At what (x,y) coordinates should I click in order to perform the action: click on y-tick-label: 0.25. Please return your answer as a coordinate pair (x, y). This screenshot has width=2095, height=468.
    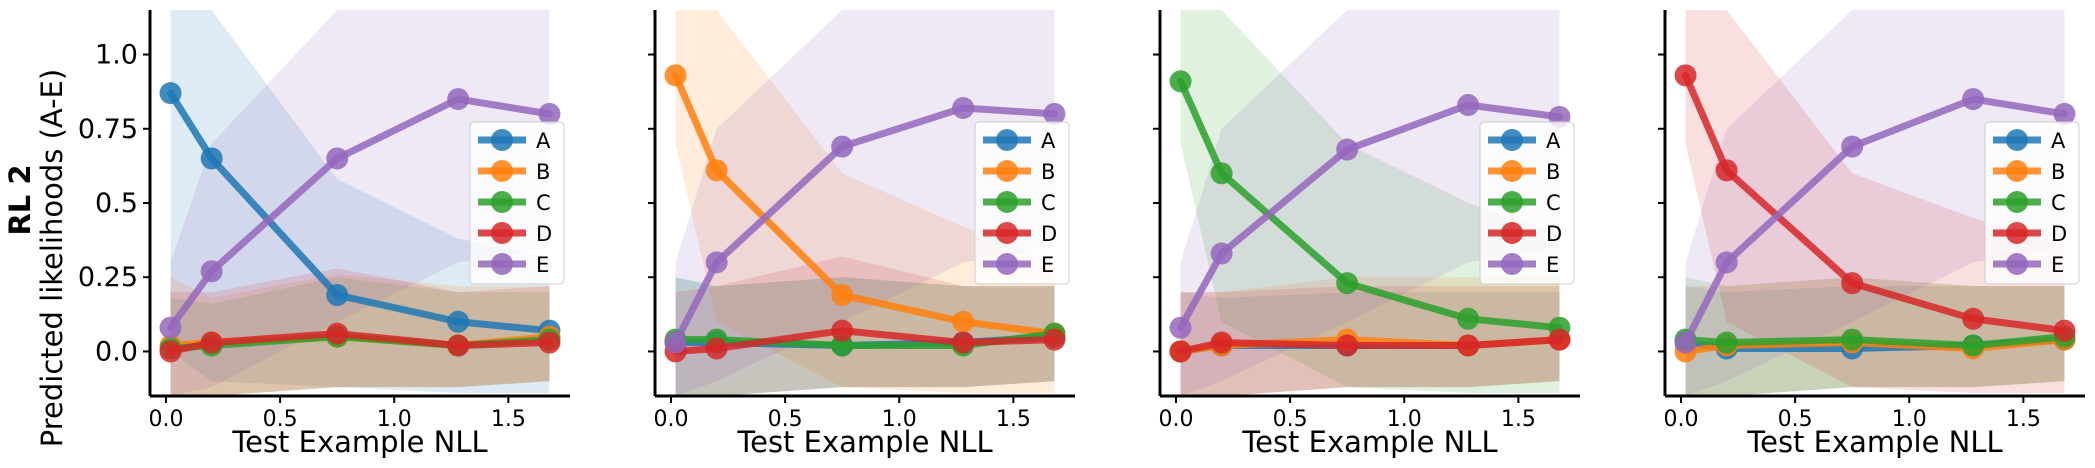
    Looking at the image, I should click on (108, 277).